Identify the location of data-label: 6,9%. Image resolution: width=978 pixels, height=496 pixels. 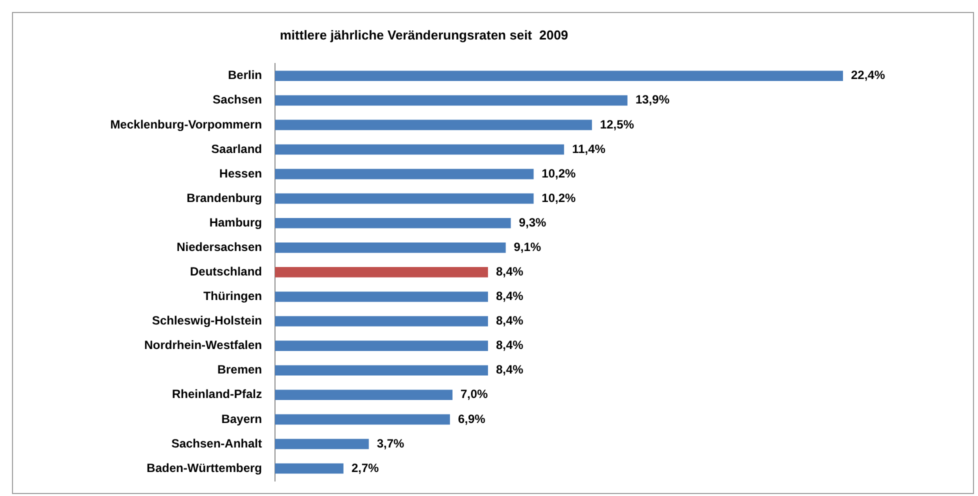
(472, 419).